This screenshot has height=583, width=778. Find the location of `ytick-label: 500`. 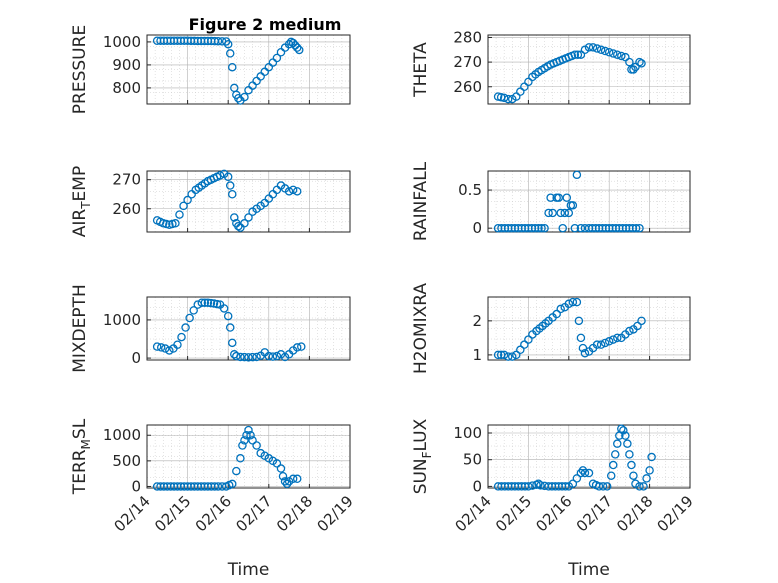

ytick-label: 500 is located at coordinates (126, 461).